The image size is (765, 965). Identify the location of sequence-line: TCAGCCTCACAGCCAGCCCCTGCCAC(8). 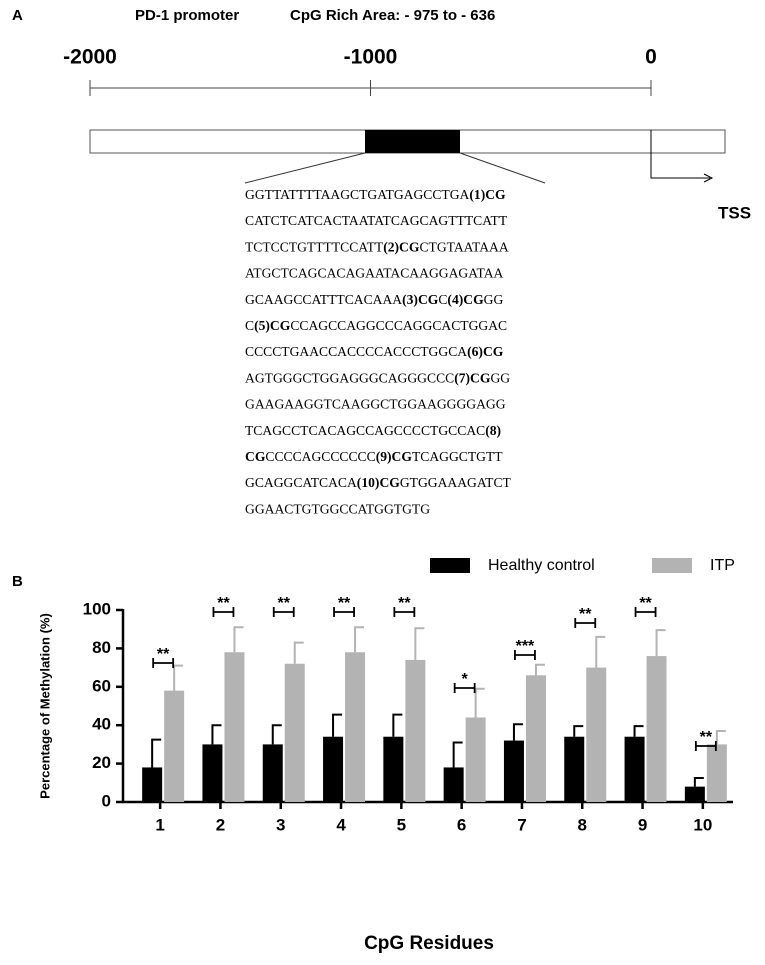
(373, 431).